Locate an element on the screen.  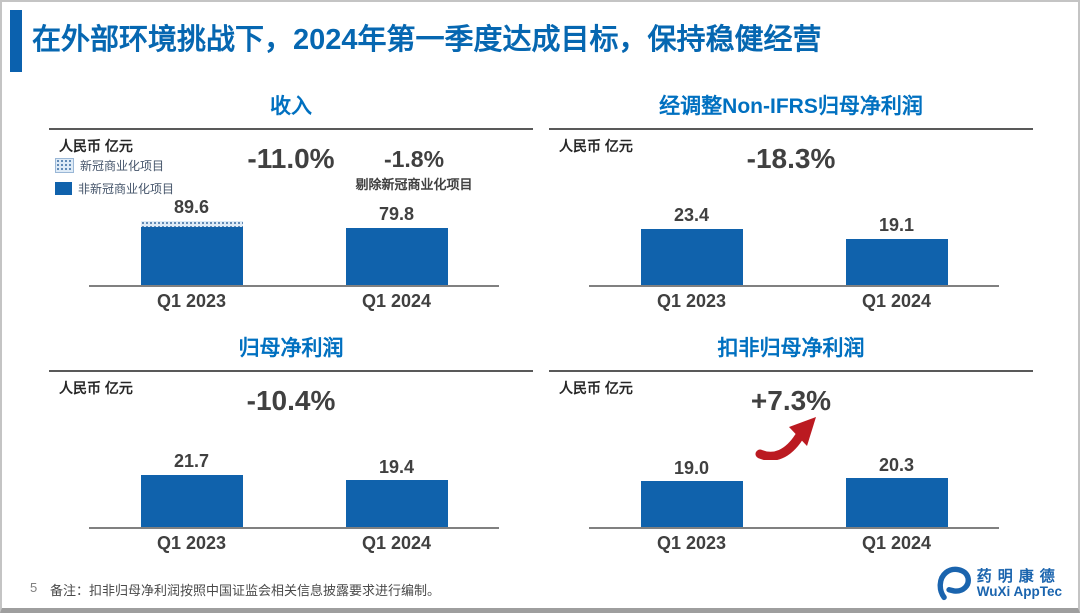
footnote: 备注：扣非归母净利润按照中国证监会相关信息披露要求进行编制。 is located at coordinates (245, 590).